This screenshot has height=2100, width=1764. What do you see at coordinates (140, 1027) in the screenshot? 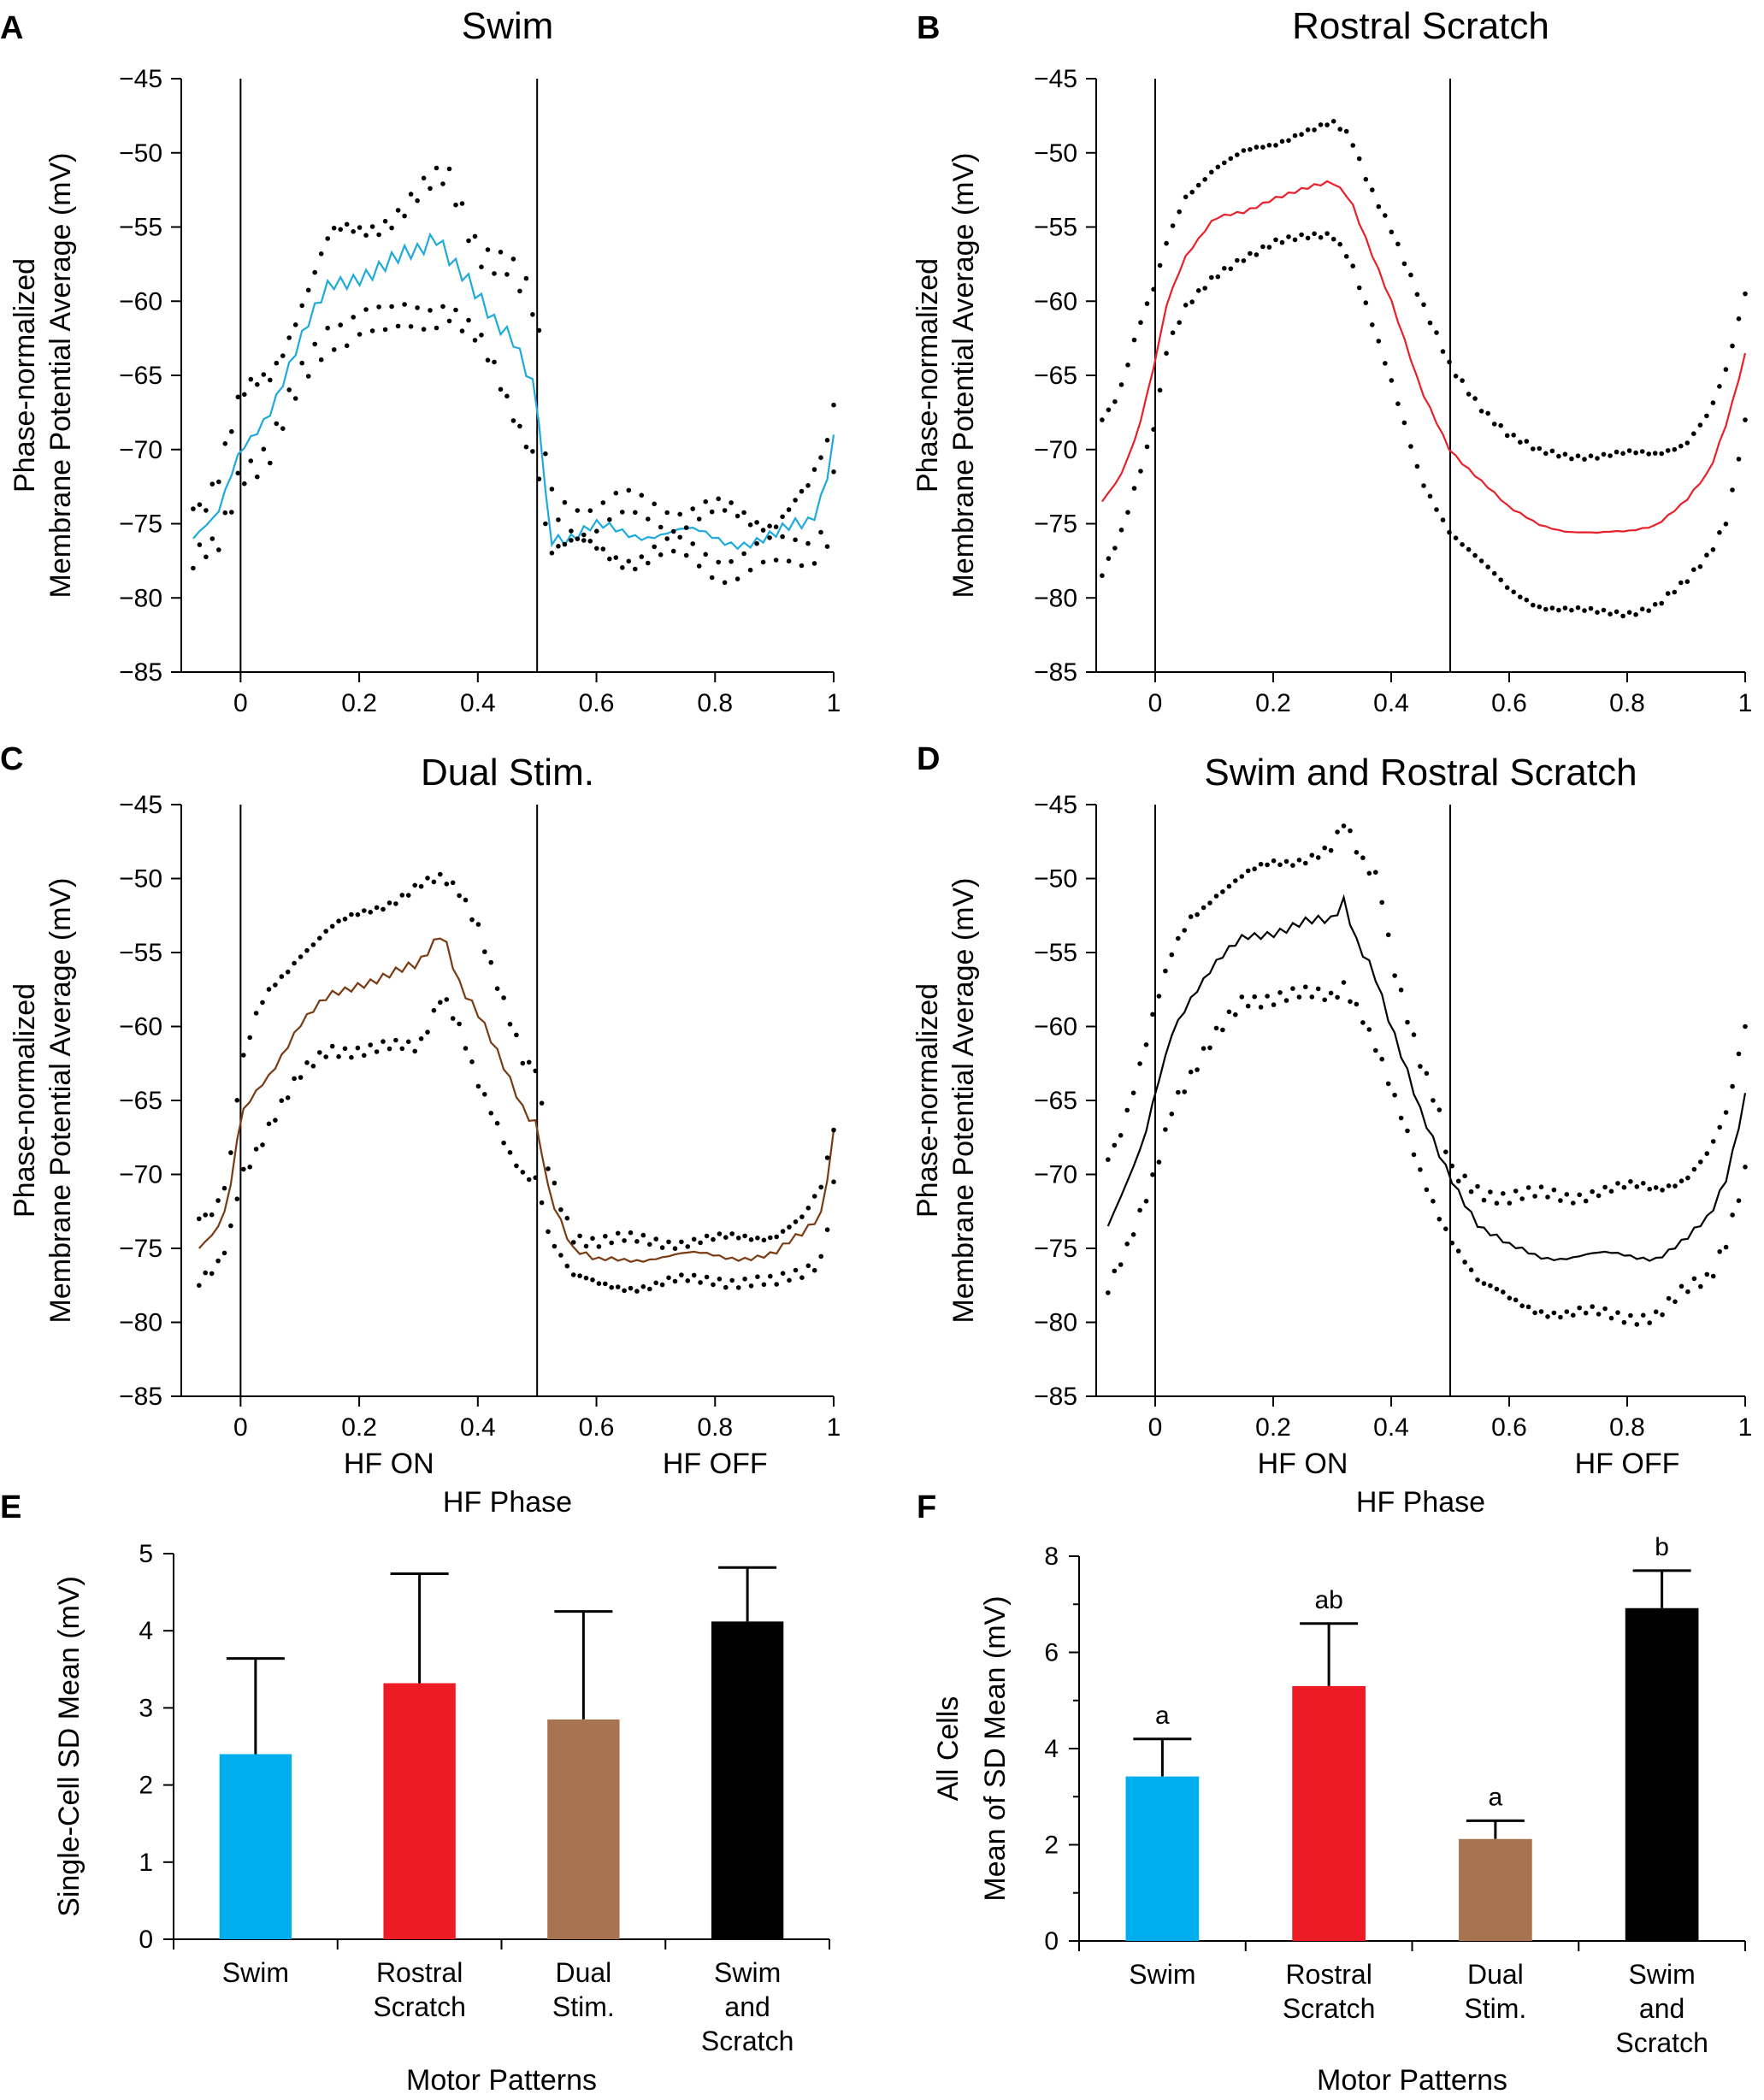
I see `y-tick-label: −60` at bounding box center [140, 1027].